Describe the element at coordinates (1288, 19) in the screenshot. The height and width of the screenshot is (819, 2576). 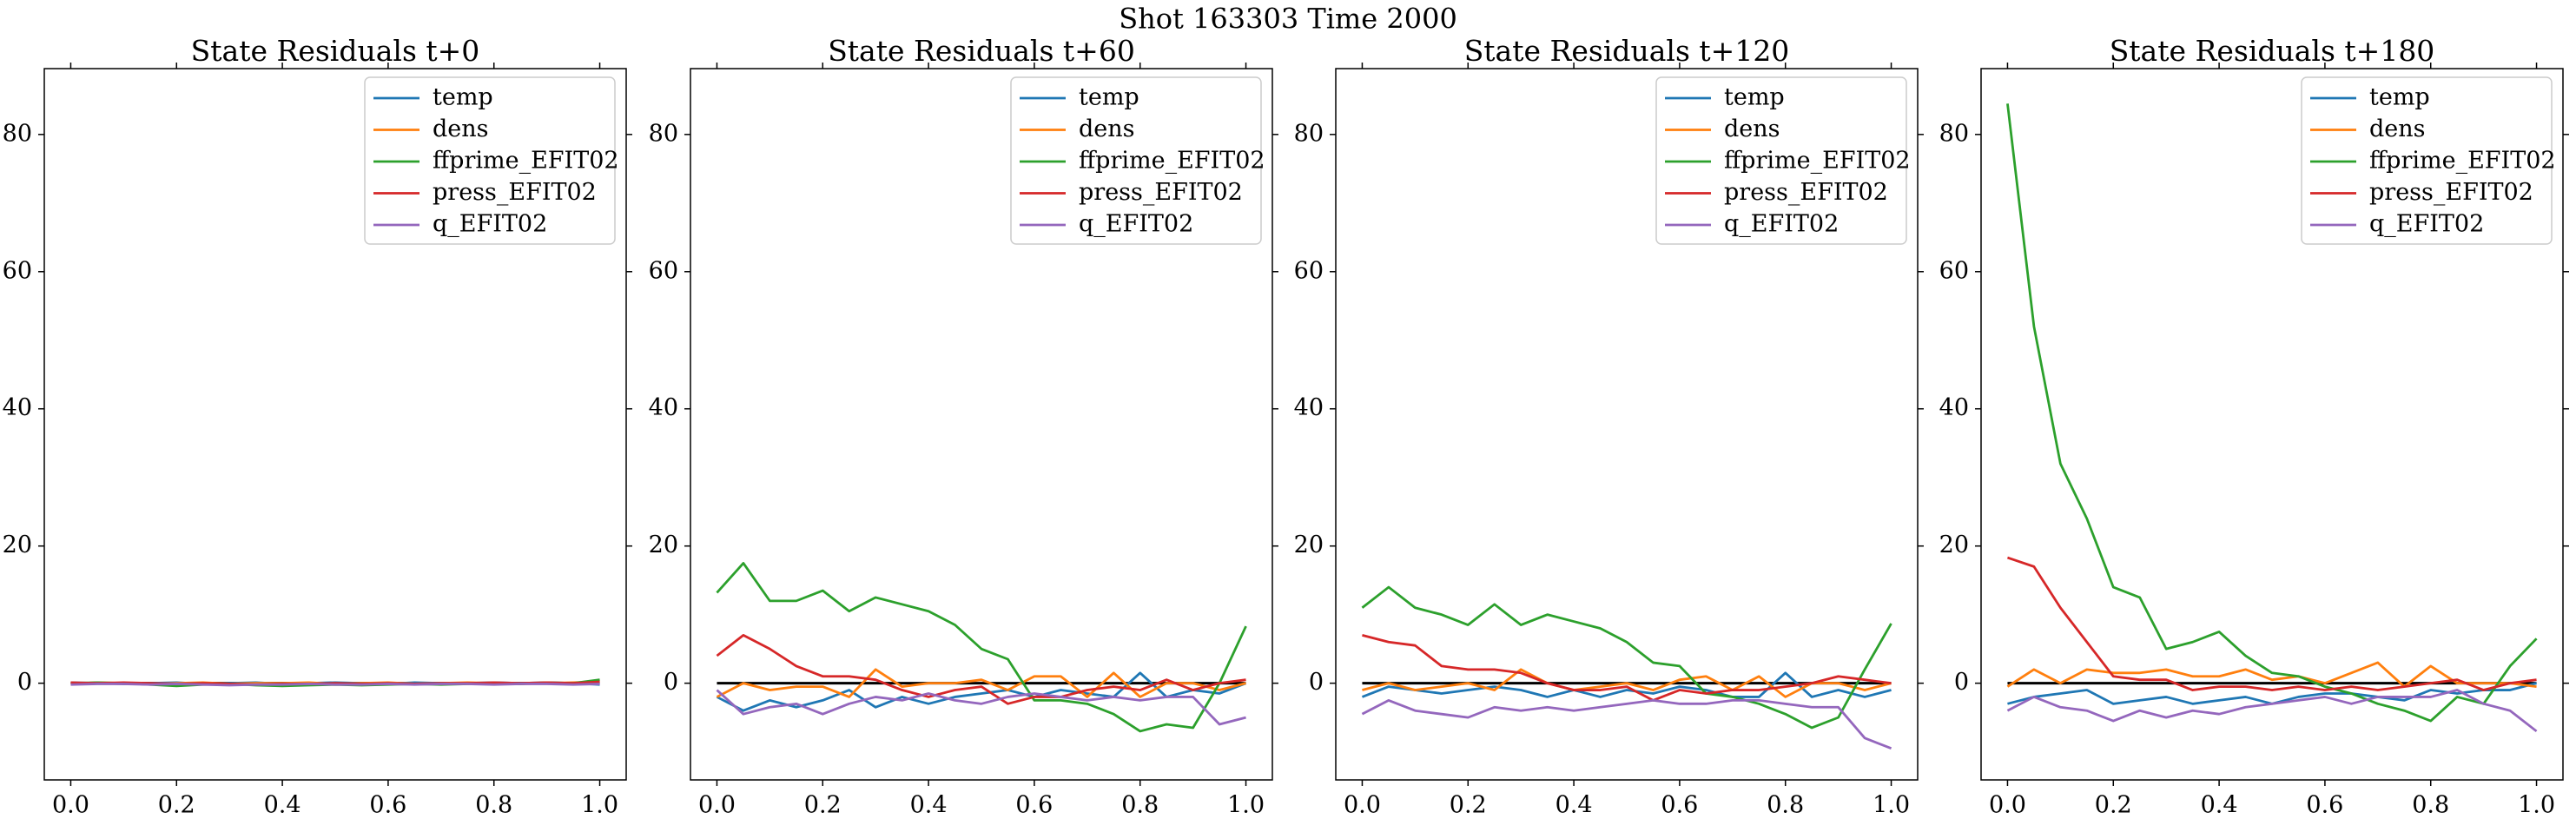
I see `figure-title: Shot 163303 Time 2000` at that location.